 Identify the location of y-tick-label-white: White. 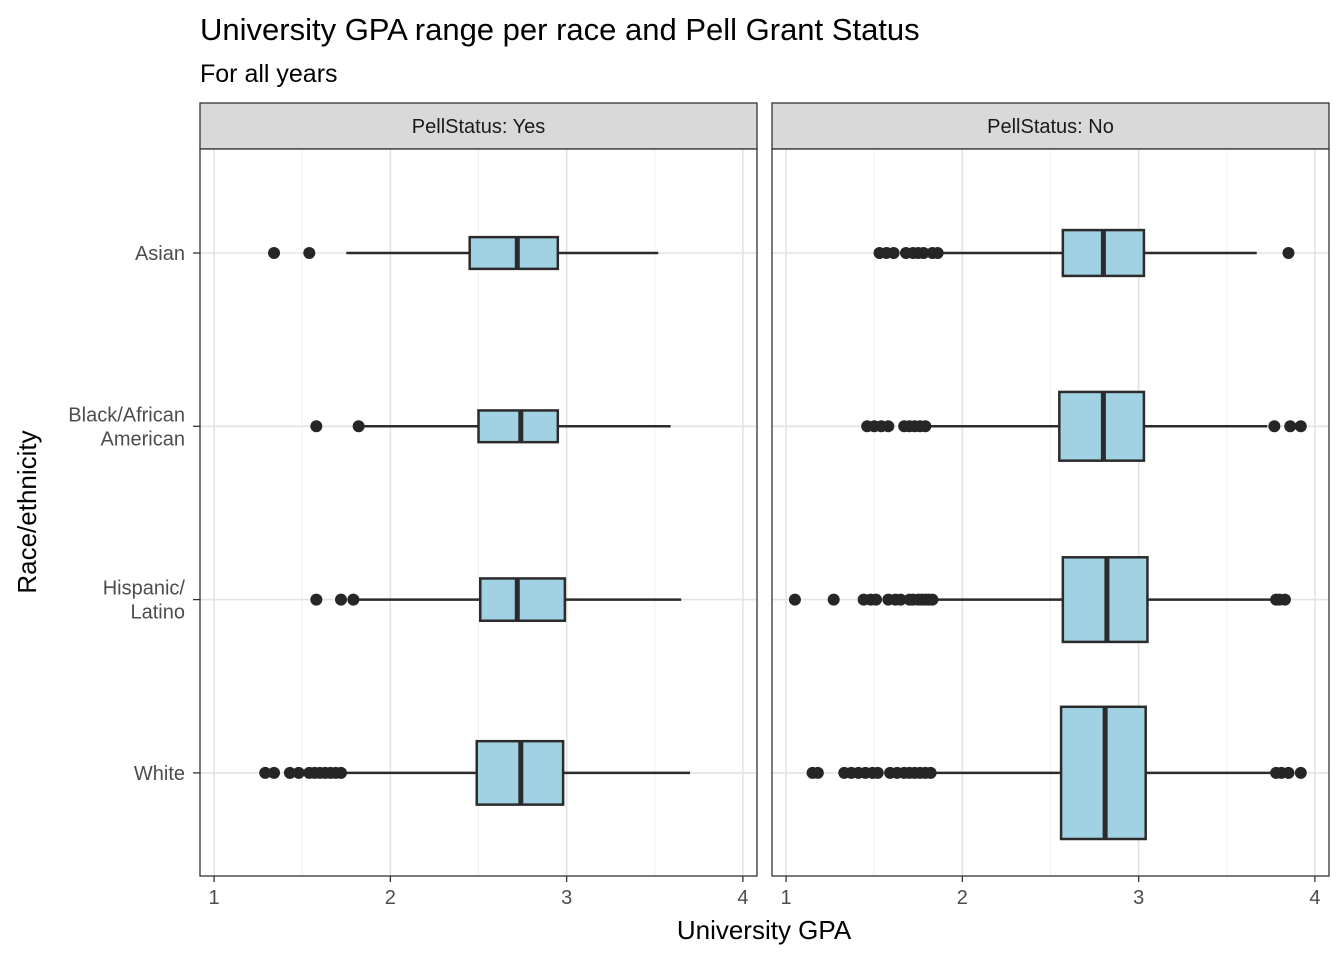
(159, 774).